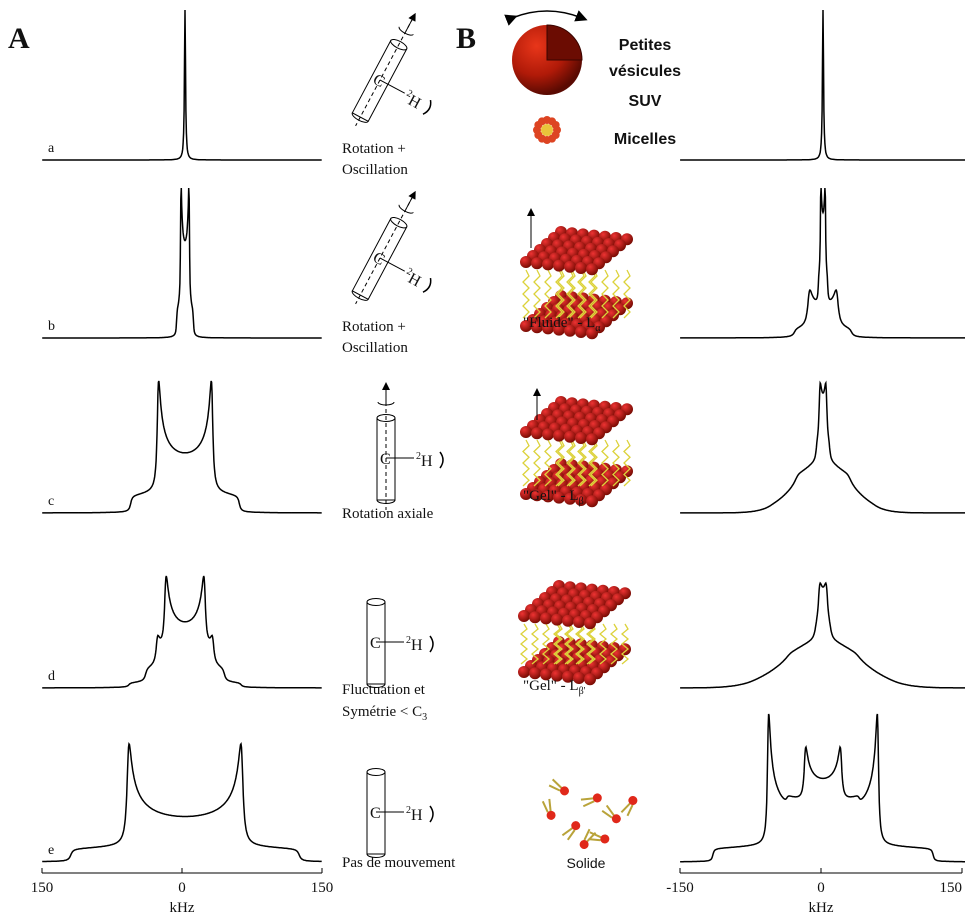  I want to click on label: vésicules, so click(645, 71).